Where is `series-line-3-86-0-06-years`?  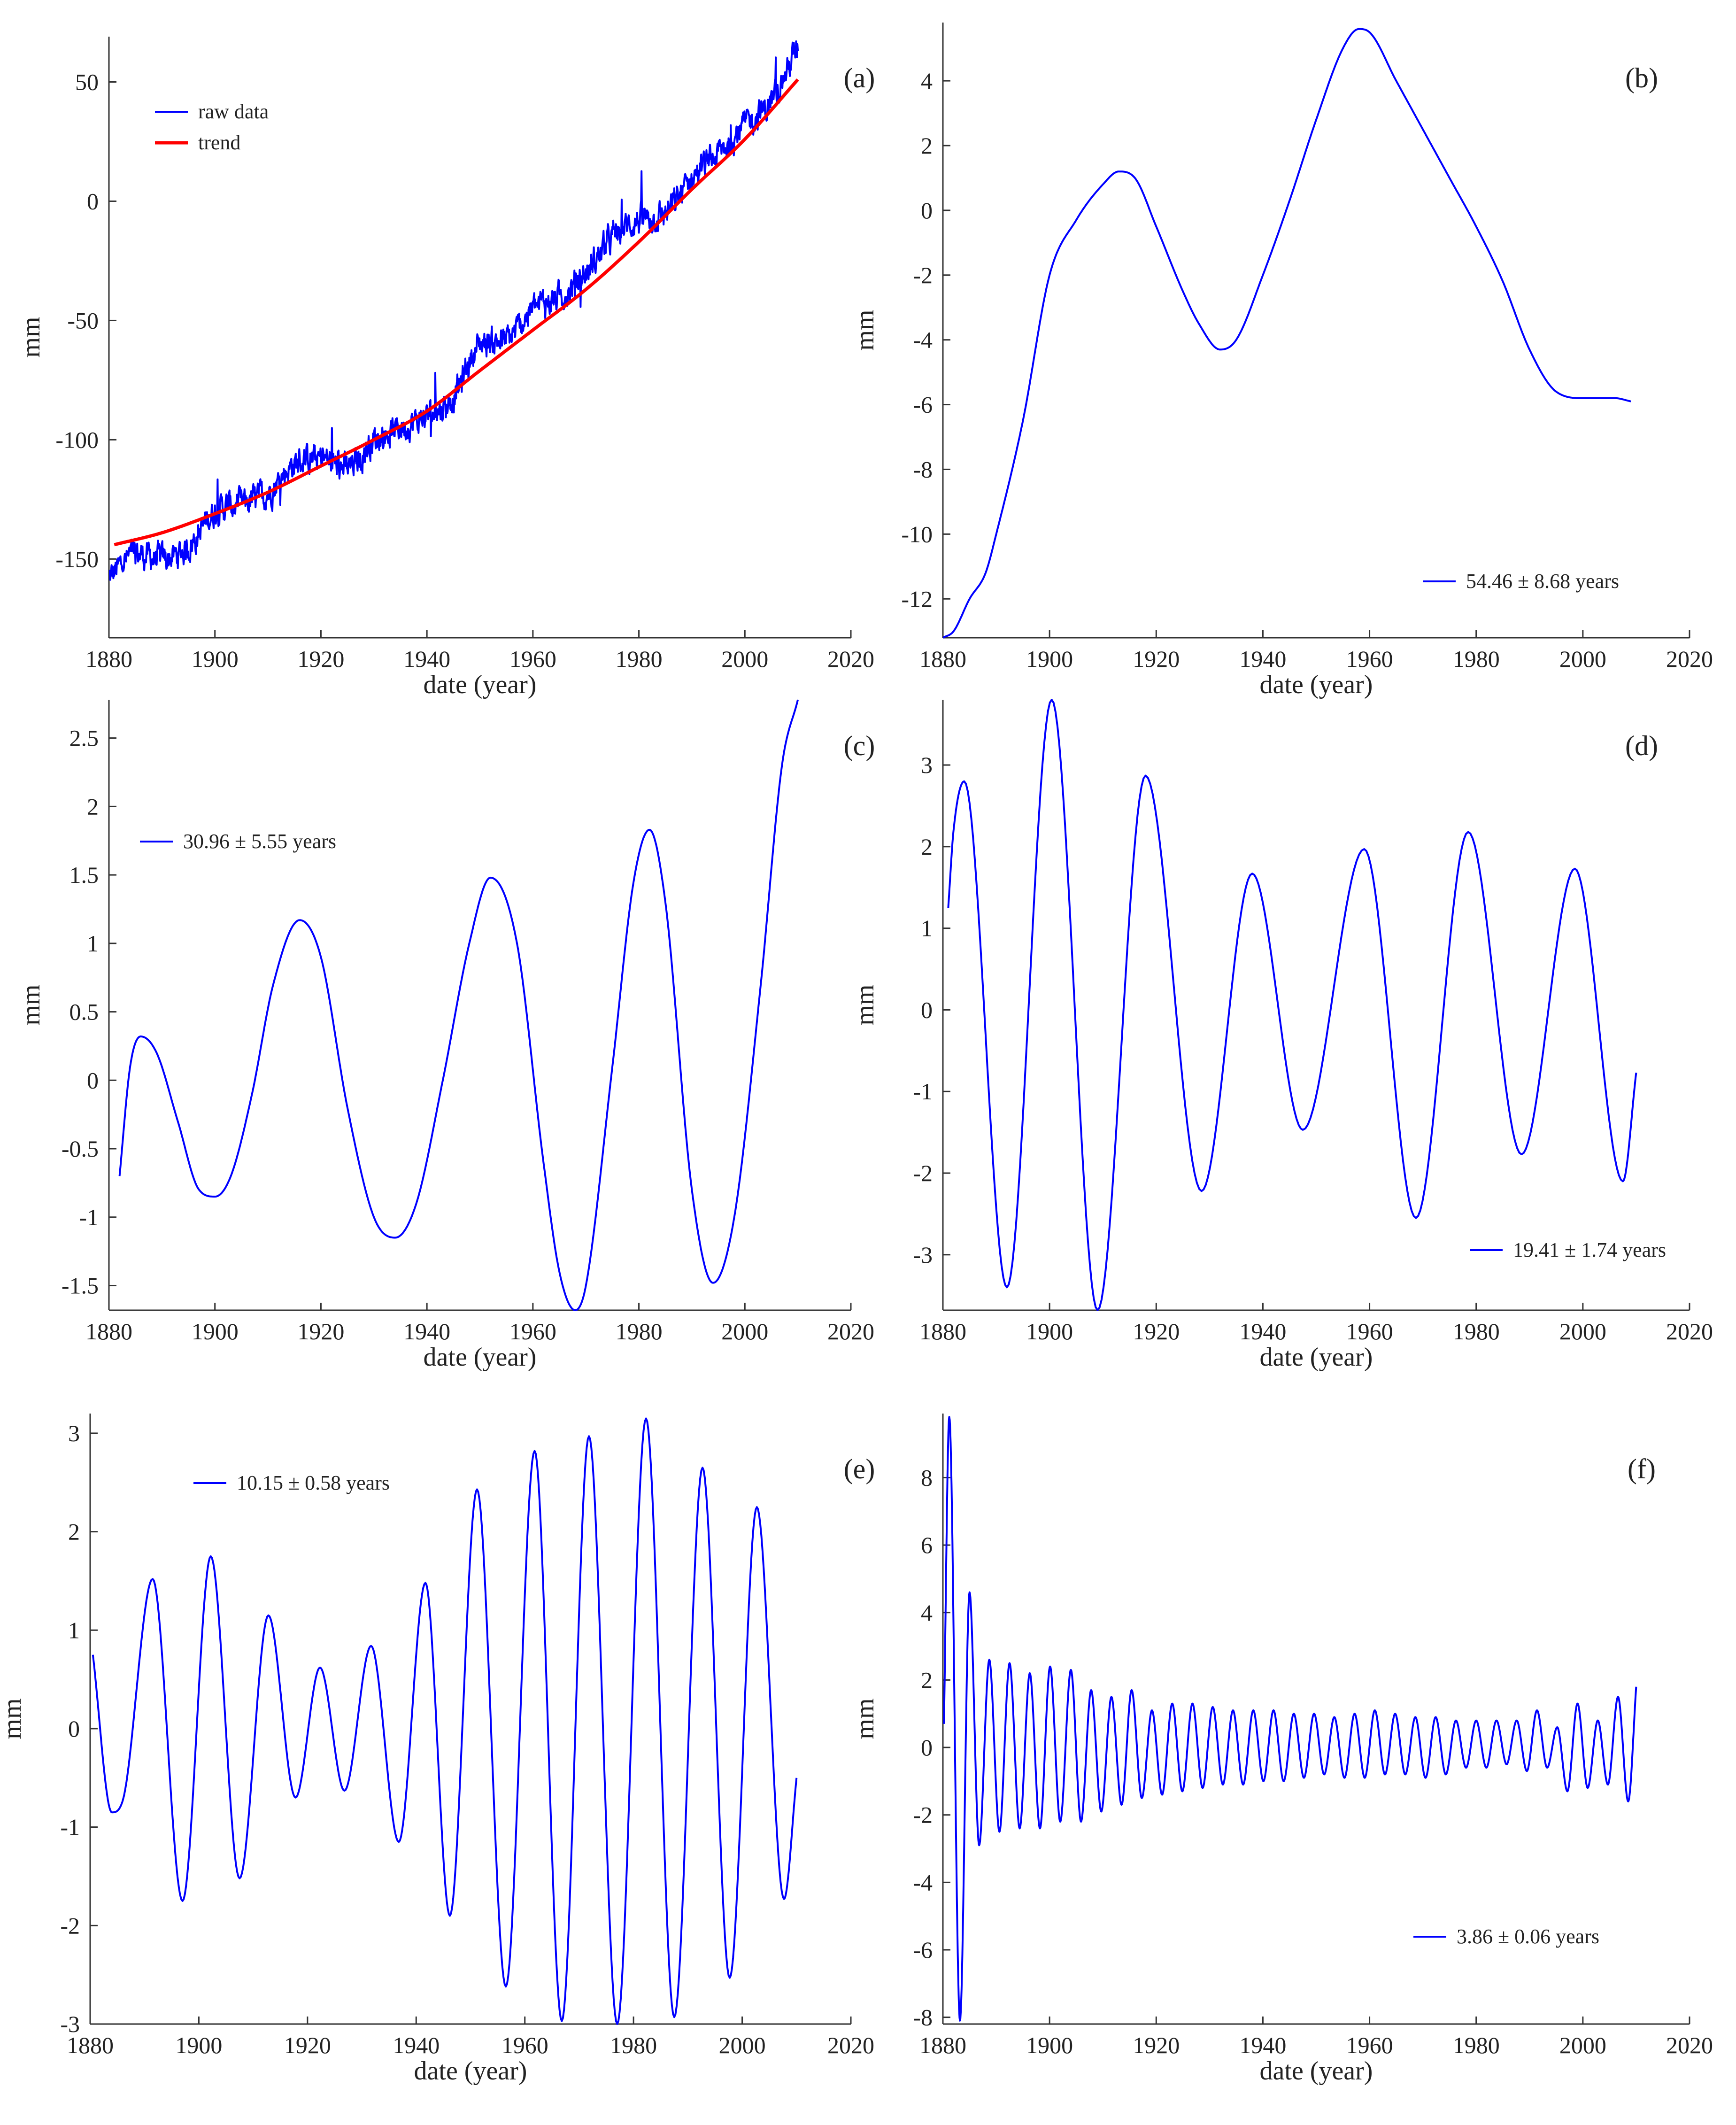
series-line-3-86-0-06-years is located at coordinates (1290, 1719).